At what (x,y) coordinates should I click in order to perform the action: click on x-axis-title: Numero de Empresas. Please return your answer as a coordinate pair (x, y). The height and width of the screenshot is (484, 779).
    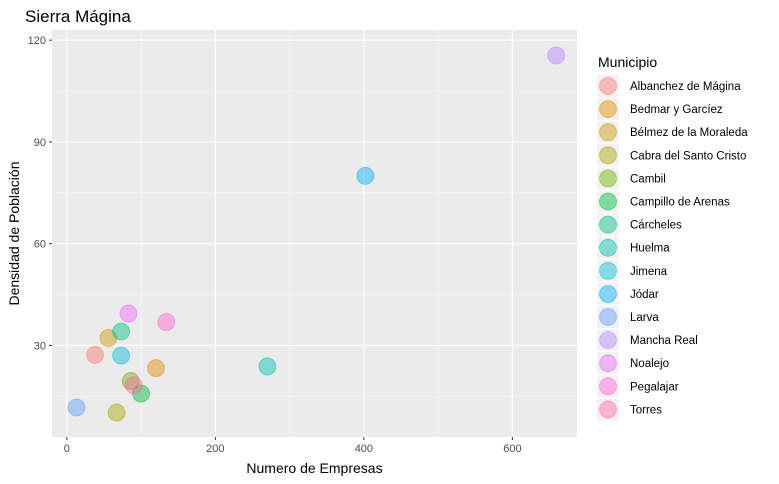
    Looking at the image, I should click on (314, 468).